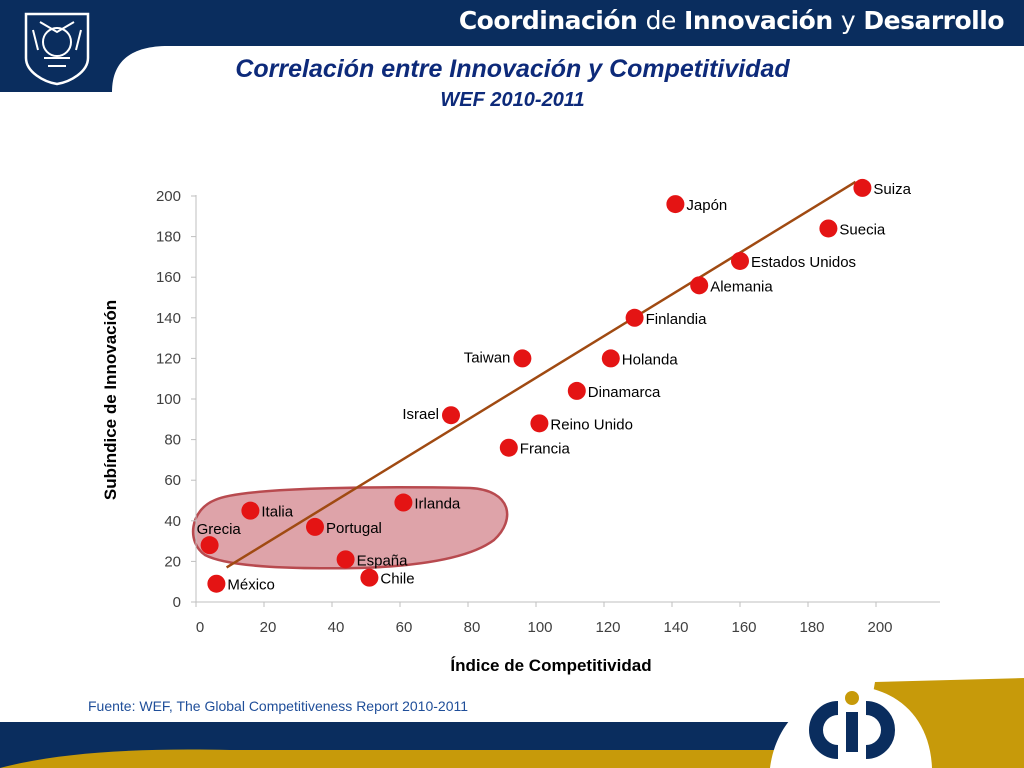 The width and height of the screenshot is (1024, 768). I want to click on y-tick-label: 20, so click(172, 561).